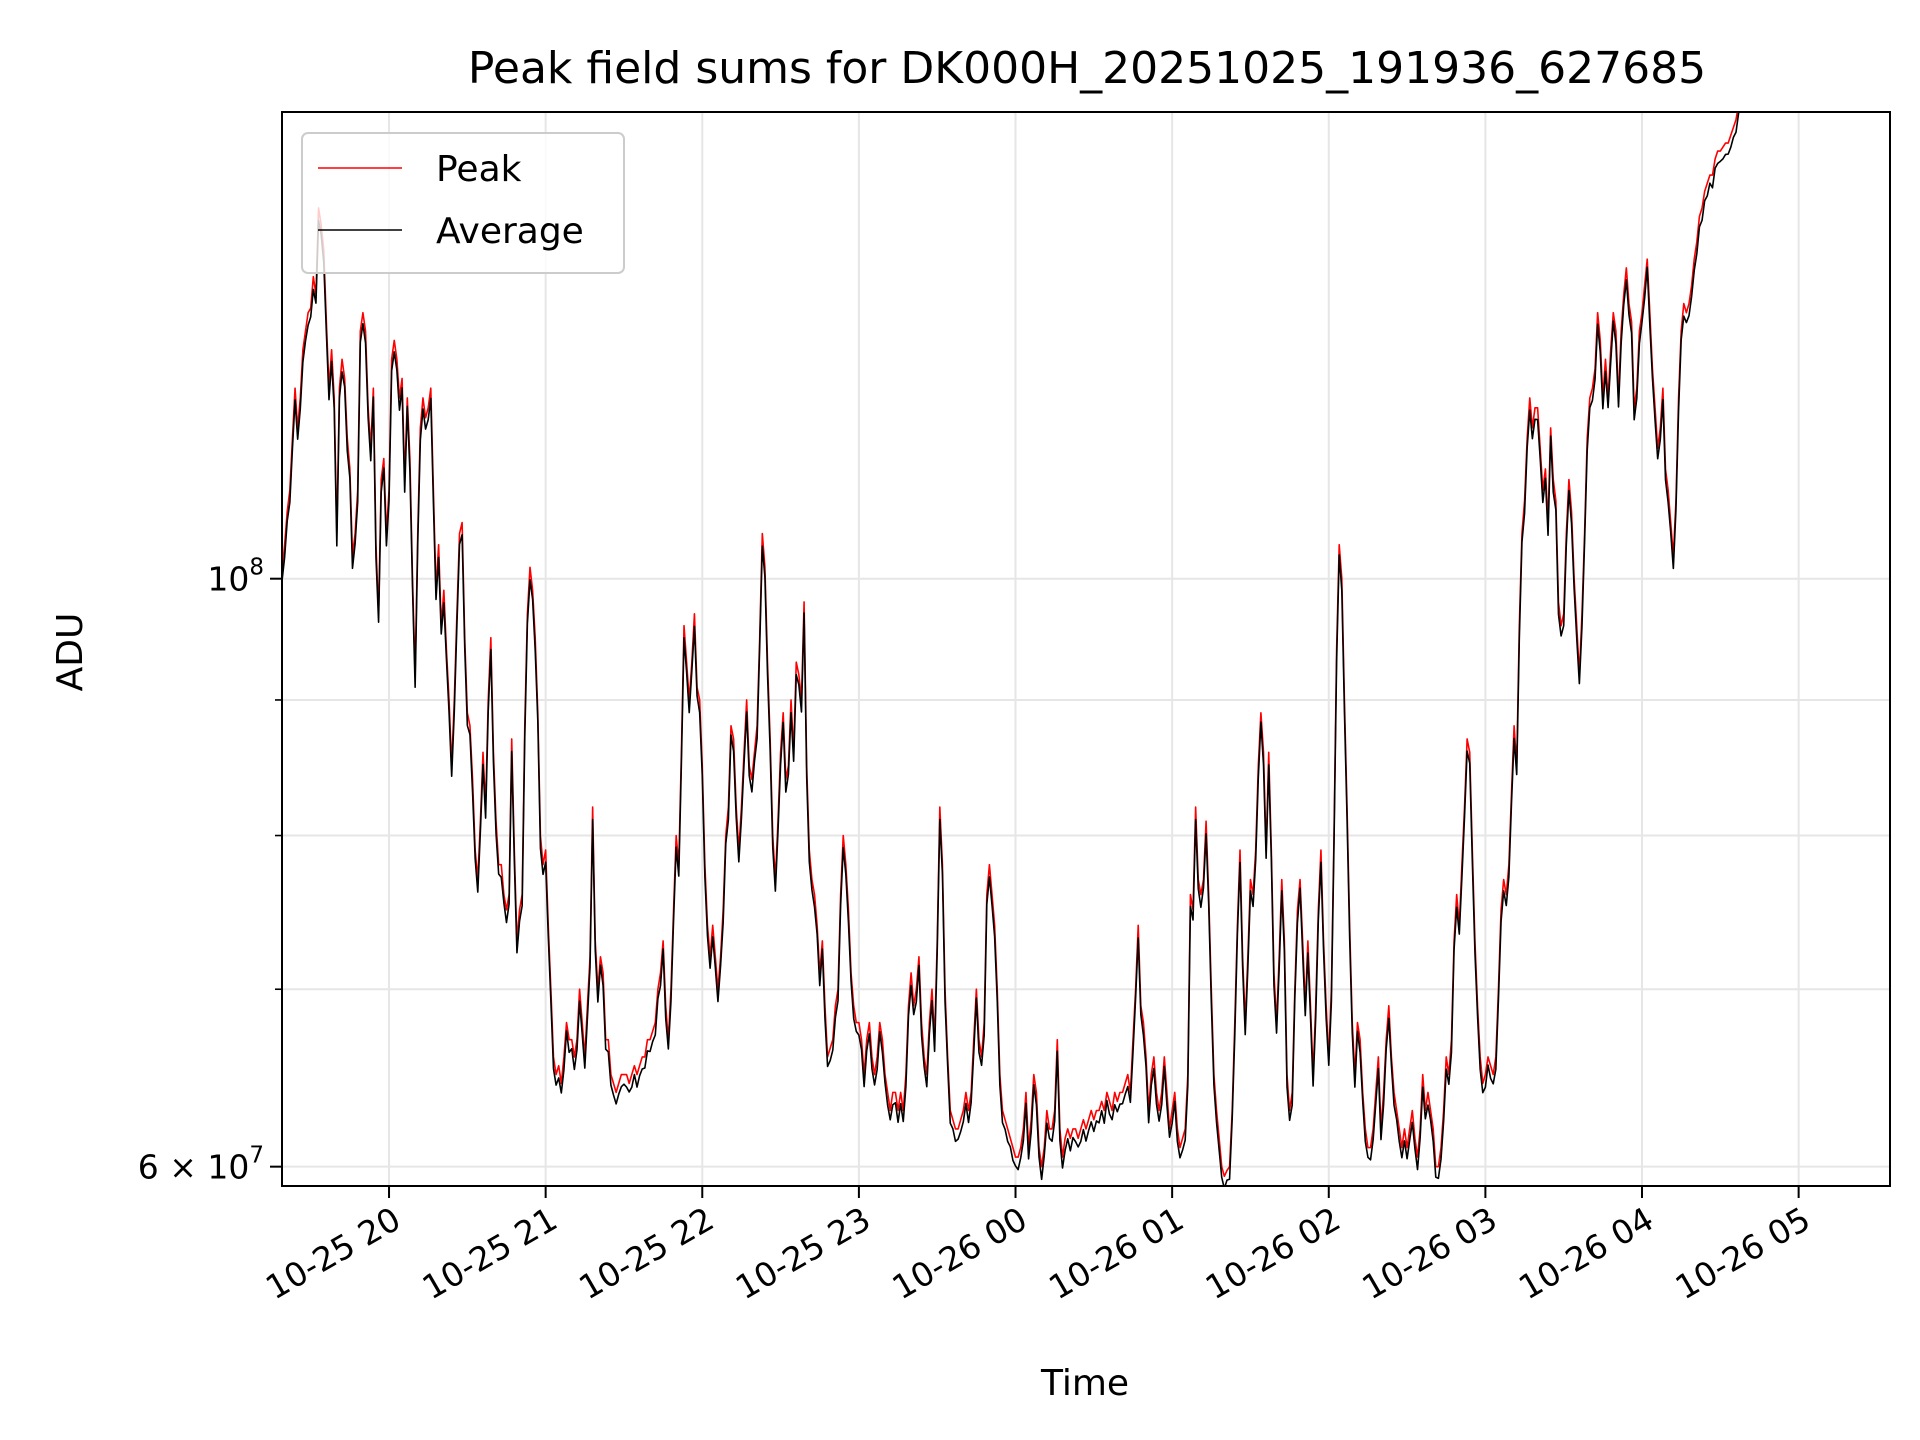 The height and width of the screenshot is (1440, 1920). I want to click on x-axis-label: Time, so click(1084, 1383).